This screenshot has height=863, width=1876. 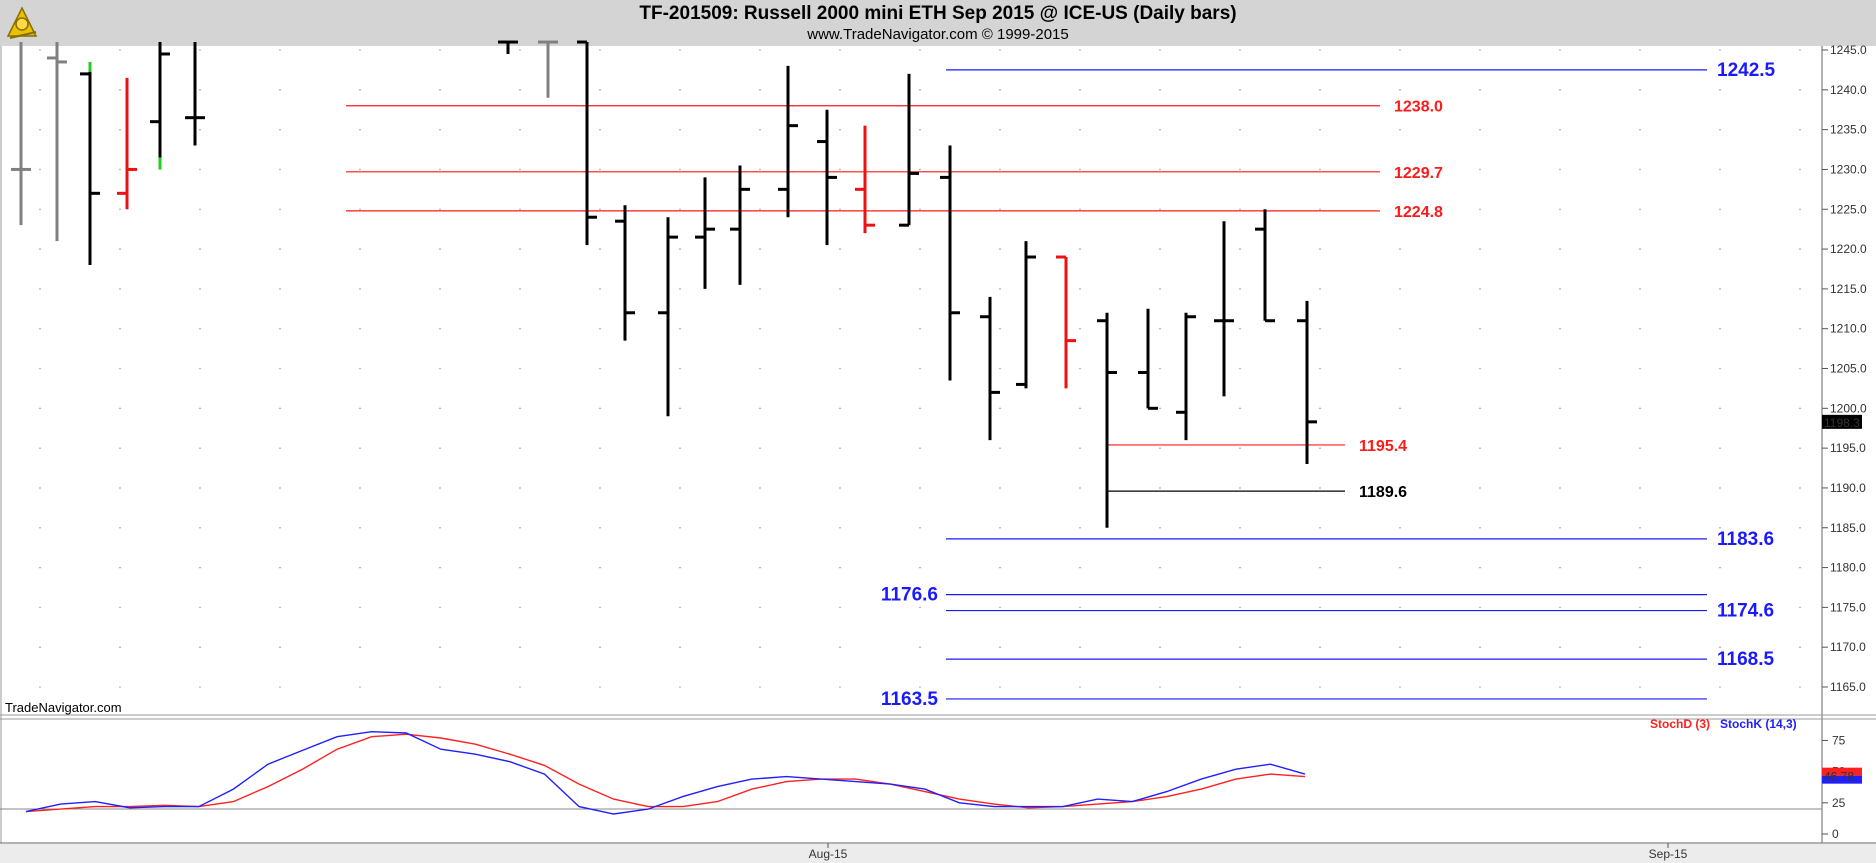 I want to click on price-tick-label: 1165.0, so click(x=1848, y=687).